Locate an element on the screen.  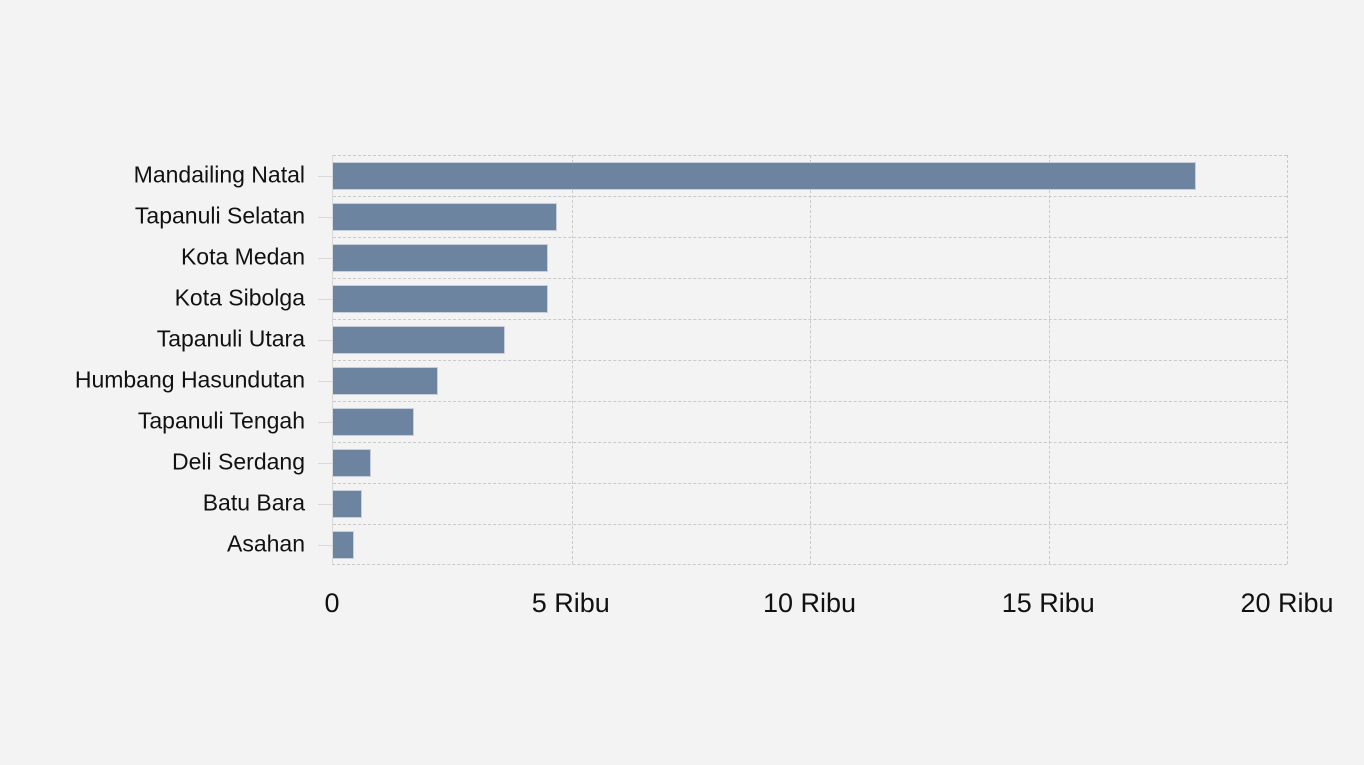
bar-row: Mandailing Natal is located at coordinates (710, 175).